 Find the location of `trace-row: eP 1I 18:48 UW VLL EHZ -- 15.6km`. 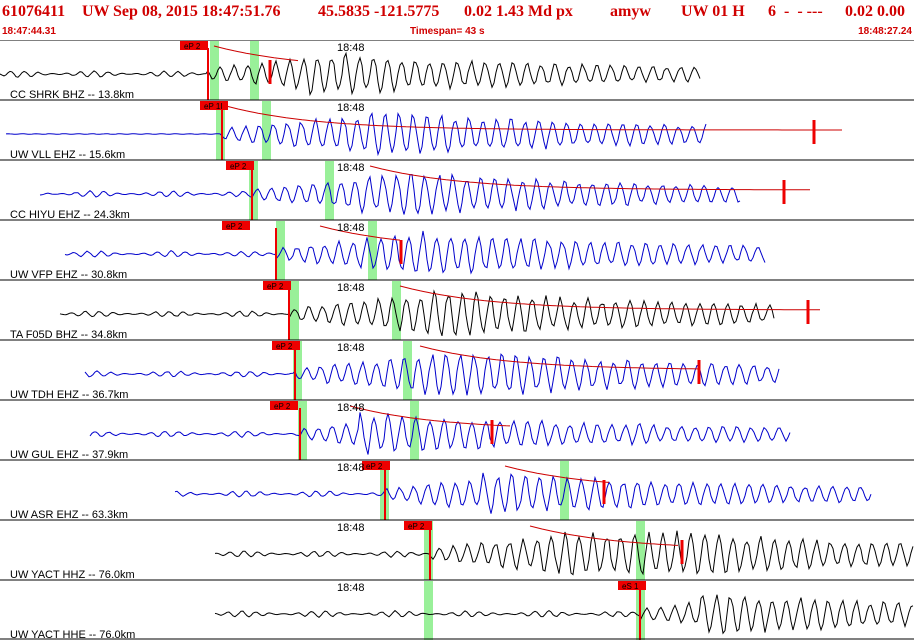

trace-row: eP 1I 18:48 UW VLL EHZ -- 15.6km is located at coordinates (457, 130).